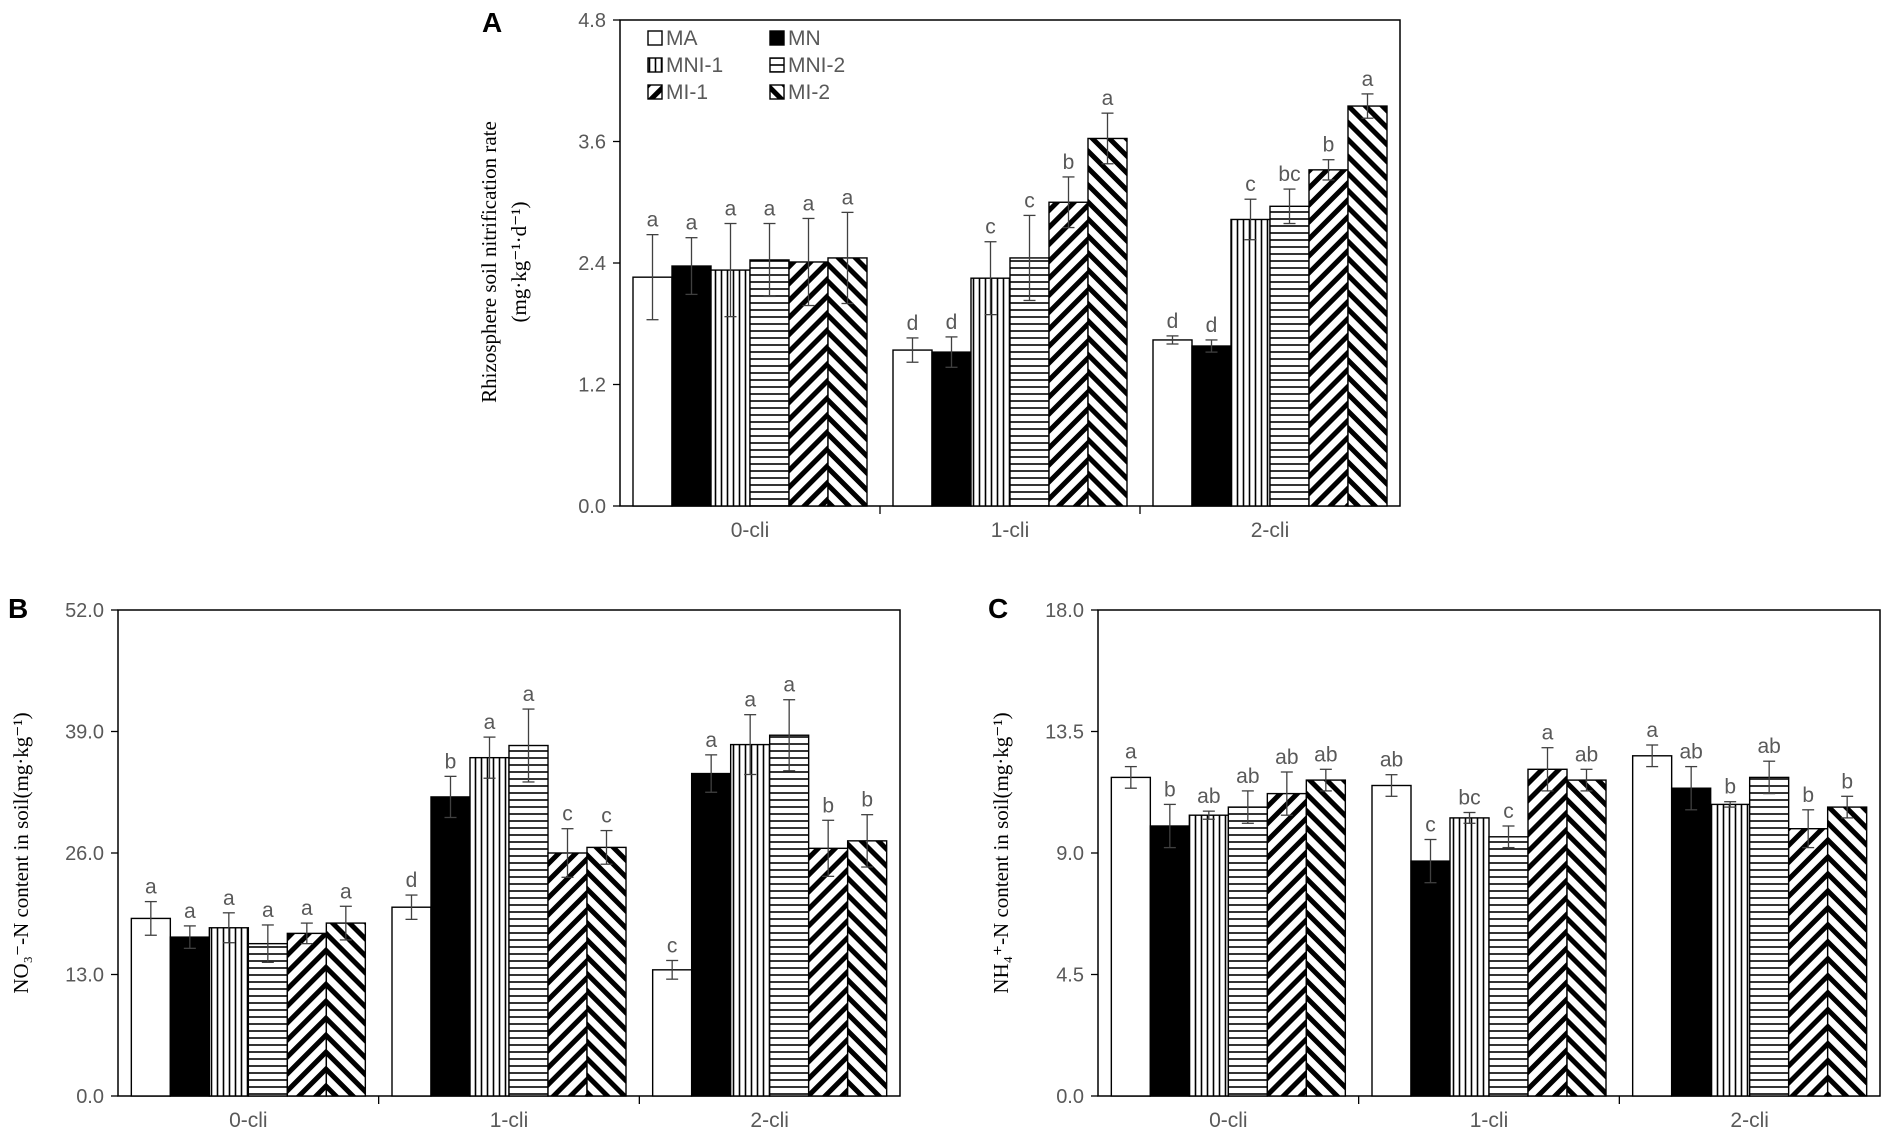 Image resolution: width=1890 pixels, height=1142 pixels. What do you see at coordinates (84, 733) in the screenshot?
I see `y-tick-label: 39.0` at bounding box center [84, 733].